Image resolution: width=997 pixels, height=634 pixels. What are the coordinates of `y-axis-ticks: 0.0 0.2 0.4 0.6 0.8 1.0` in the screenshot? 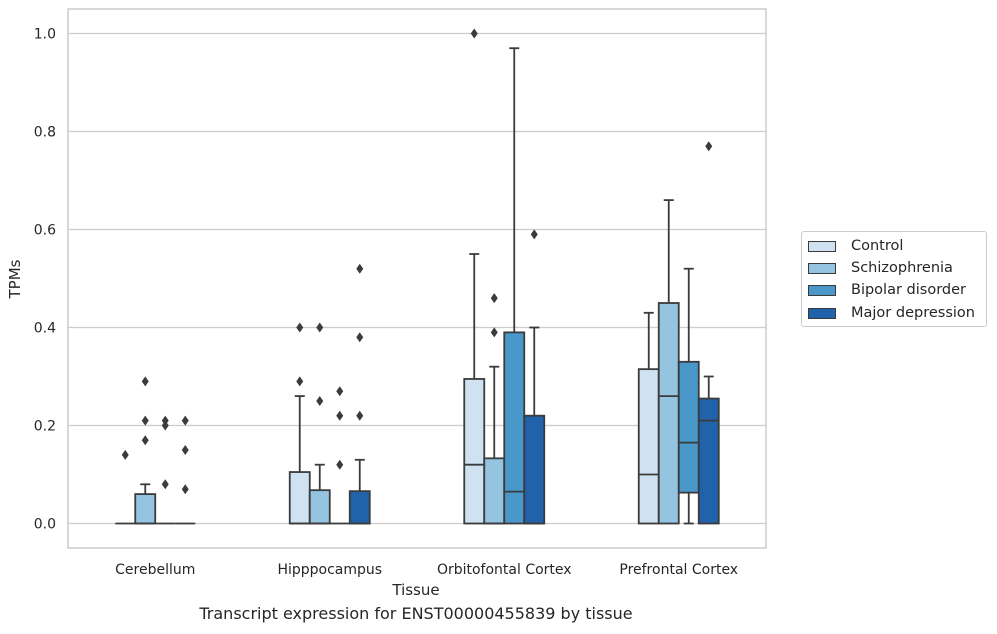 It's located at (45, 280).